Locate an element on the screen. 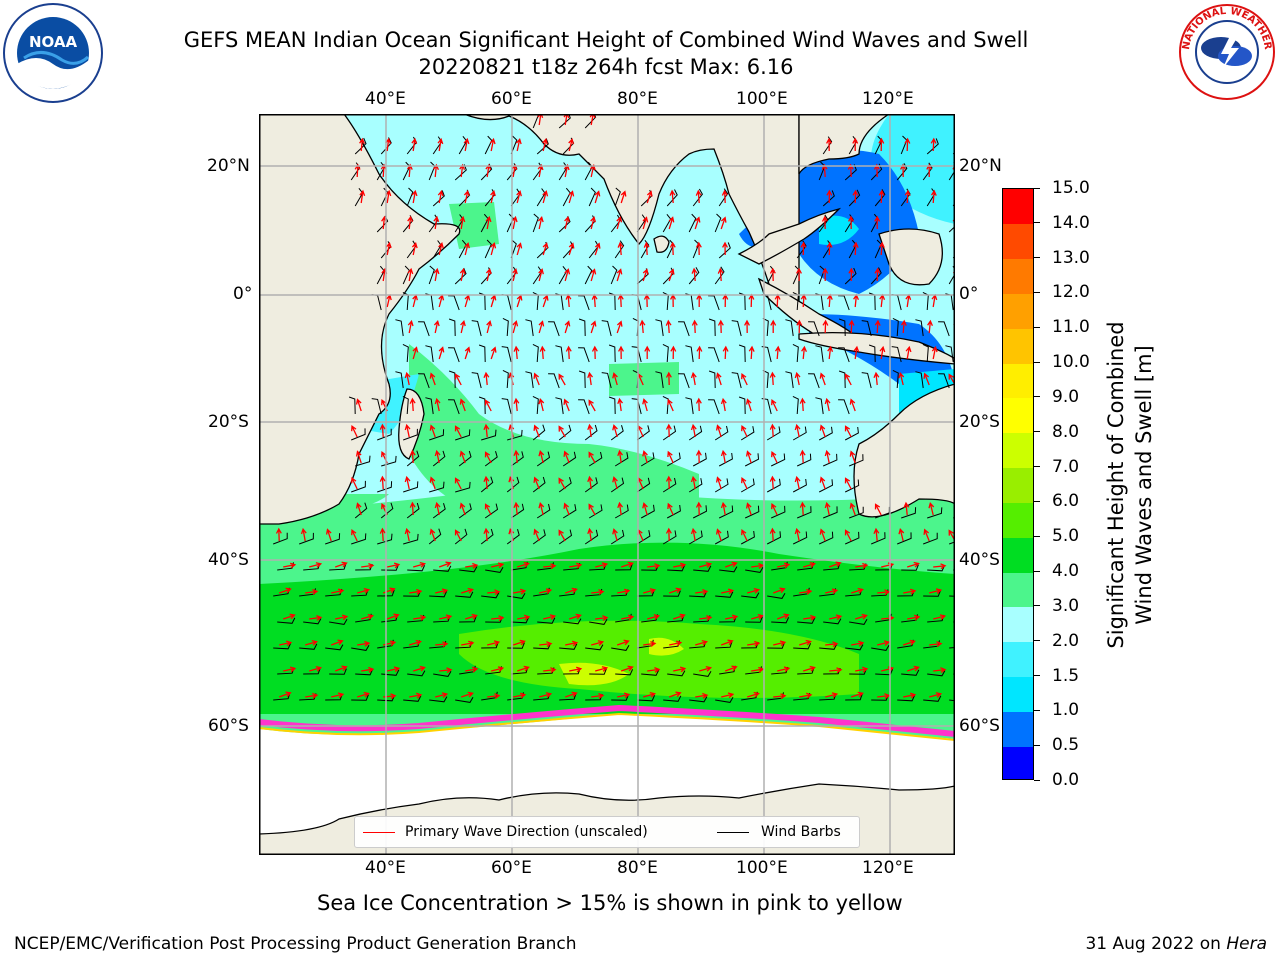 This screenshot has width=1280, height=960. borneo is located at coordinates (910, 257).